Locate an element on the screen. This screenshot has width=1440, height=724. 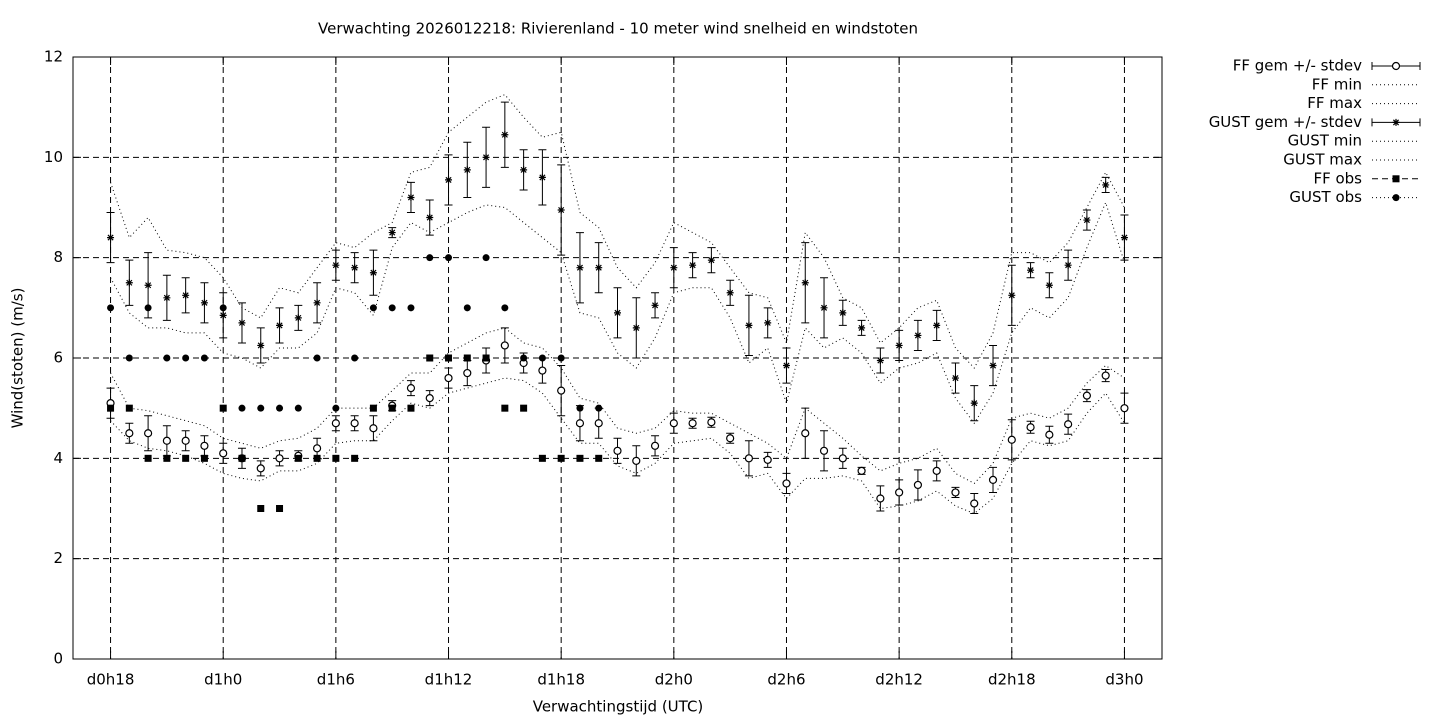
legend-label: FF max is located at coordinates (1334, 103).